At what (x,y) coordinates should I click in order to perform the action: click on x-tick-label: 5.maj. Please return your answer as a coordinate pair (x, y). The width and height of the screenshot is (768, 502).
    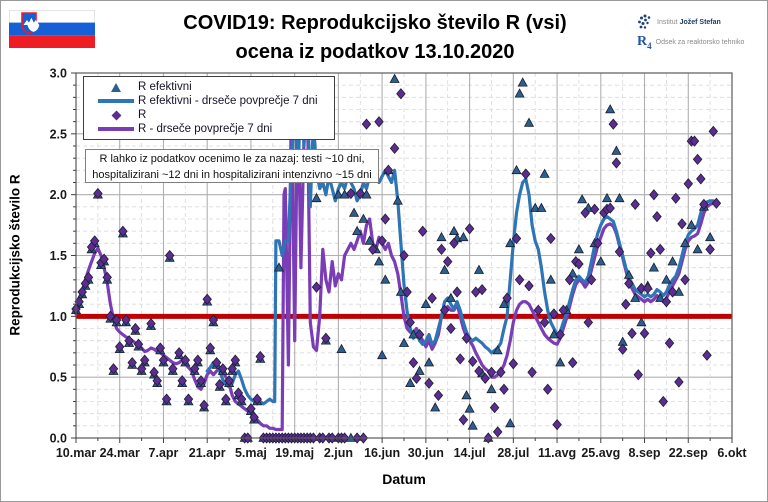
    Looking at the image, I should click on (251, 453).